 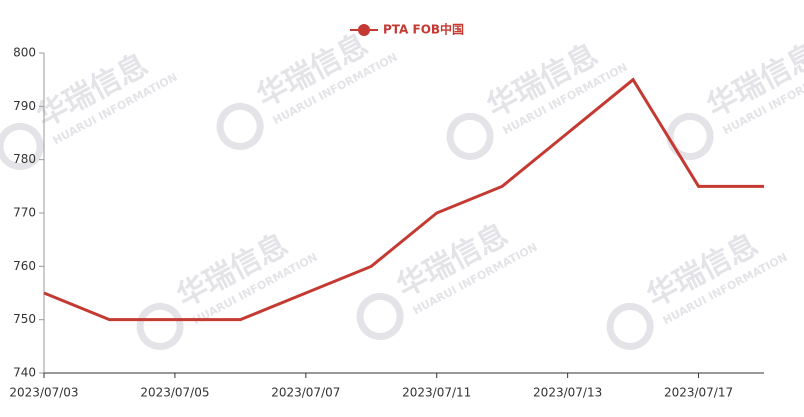 I want to click on y-tick-label: 780, so click(x=24, y=159).